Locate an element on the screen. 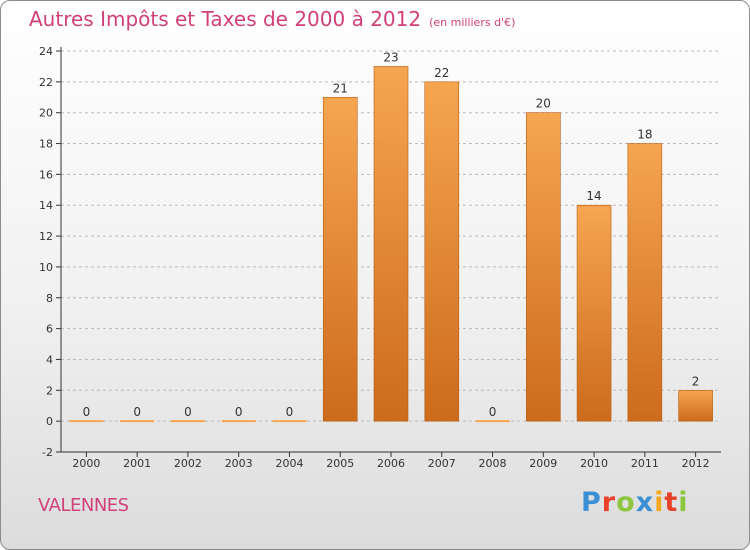 The height and width of the screenshot is (550, 750). y-tick-label: 6 is located at coordinates (49, 329).